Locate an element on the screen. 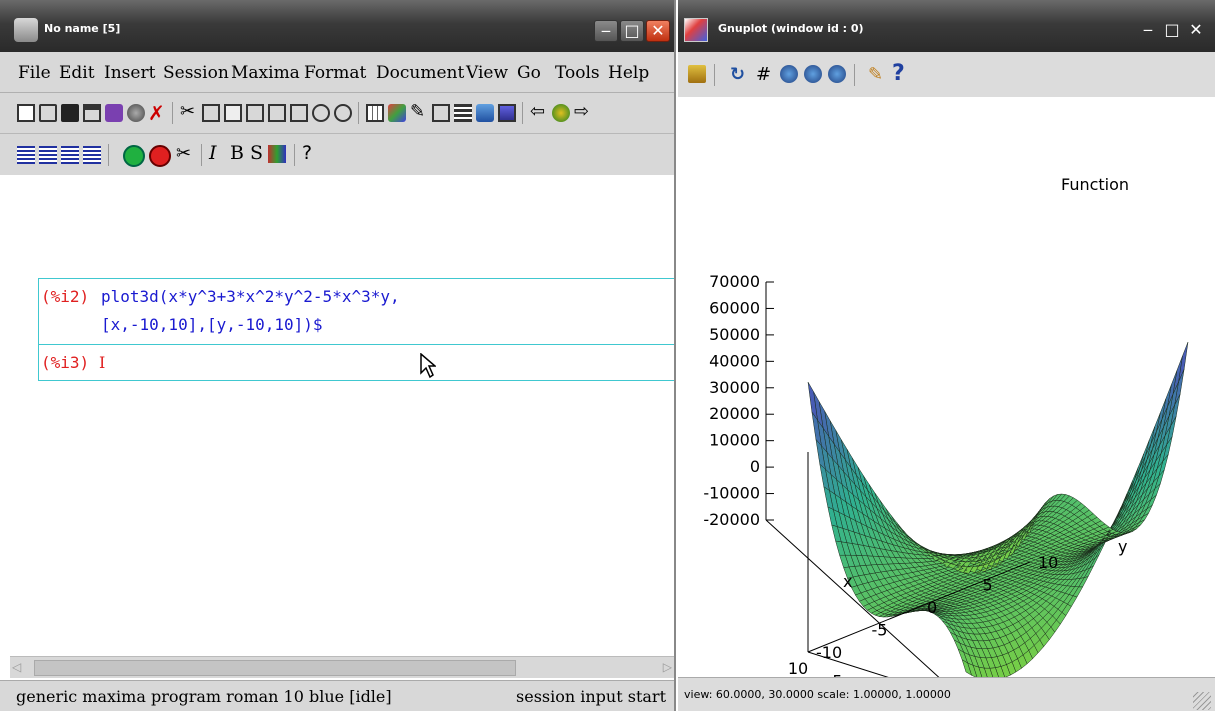  scroll-right-icon: ▷ is located at coordinates (667, 667).